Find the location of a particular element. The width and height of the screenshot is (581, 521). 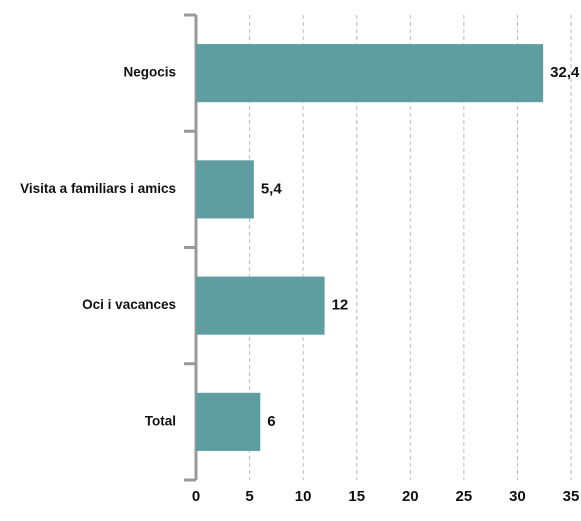

y-tick-label: Oci i vacances is located at coordinates (129, 304).